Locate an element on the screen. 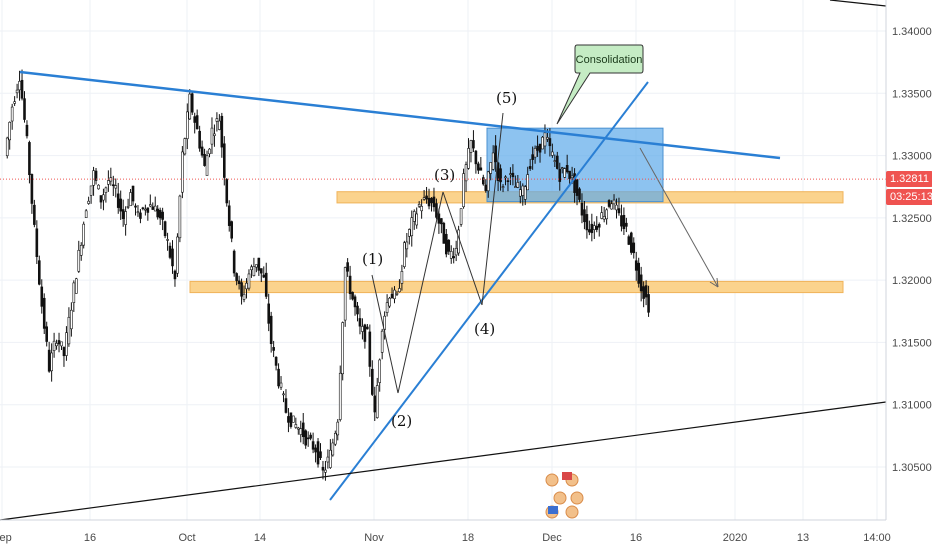  price-tick-label: 1.33000 is located at coordinates (912, 157).